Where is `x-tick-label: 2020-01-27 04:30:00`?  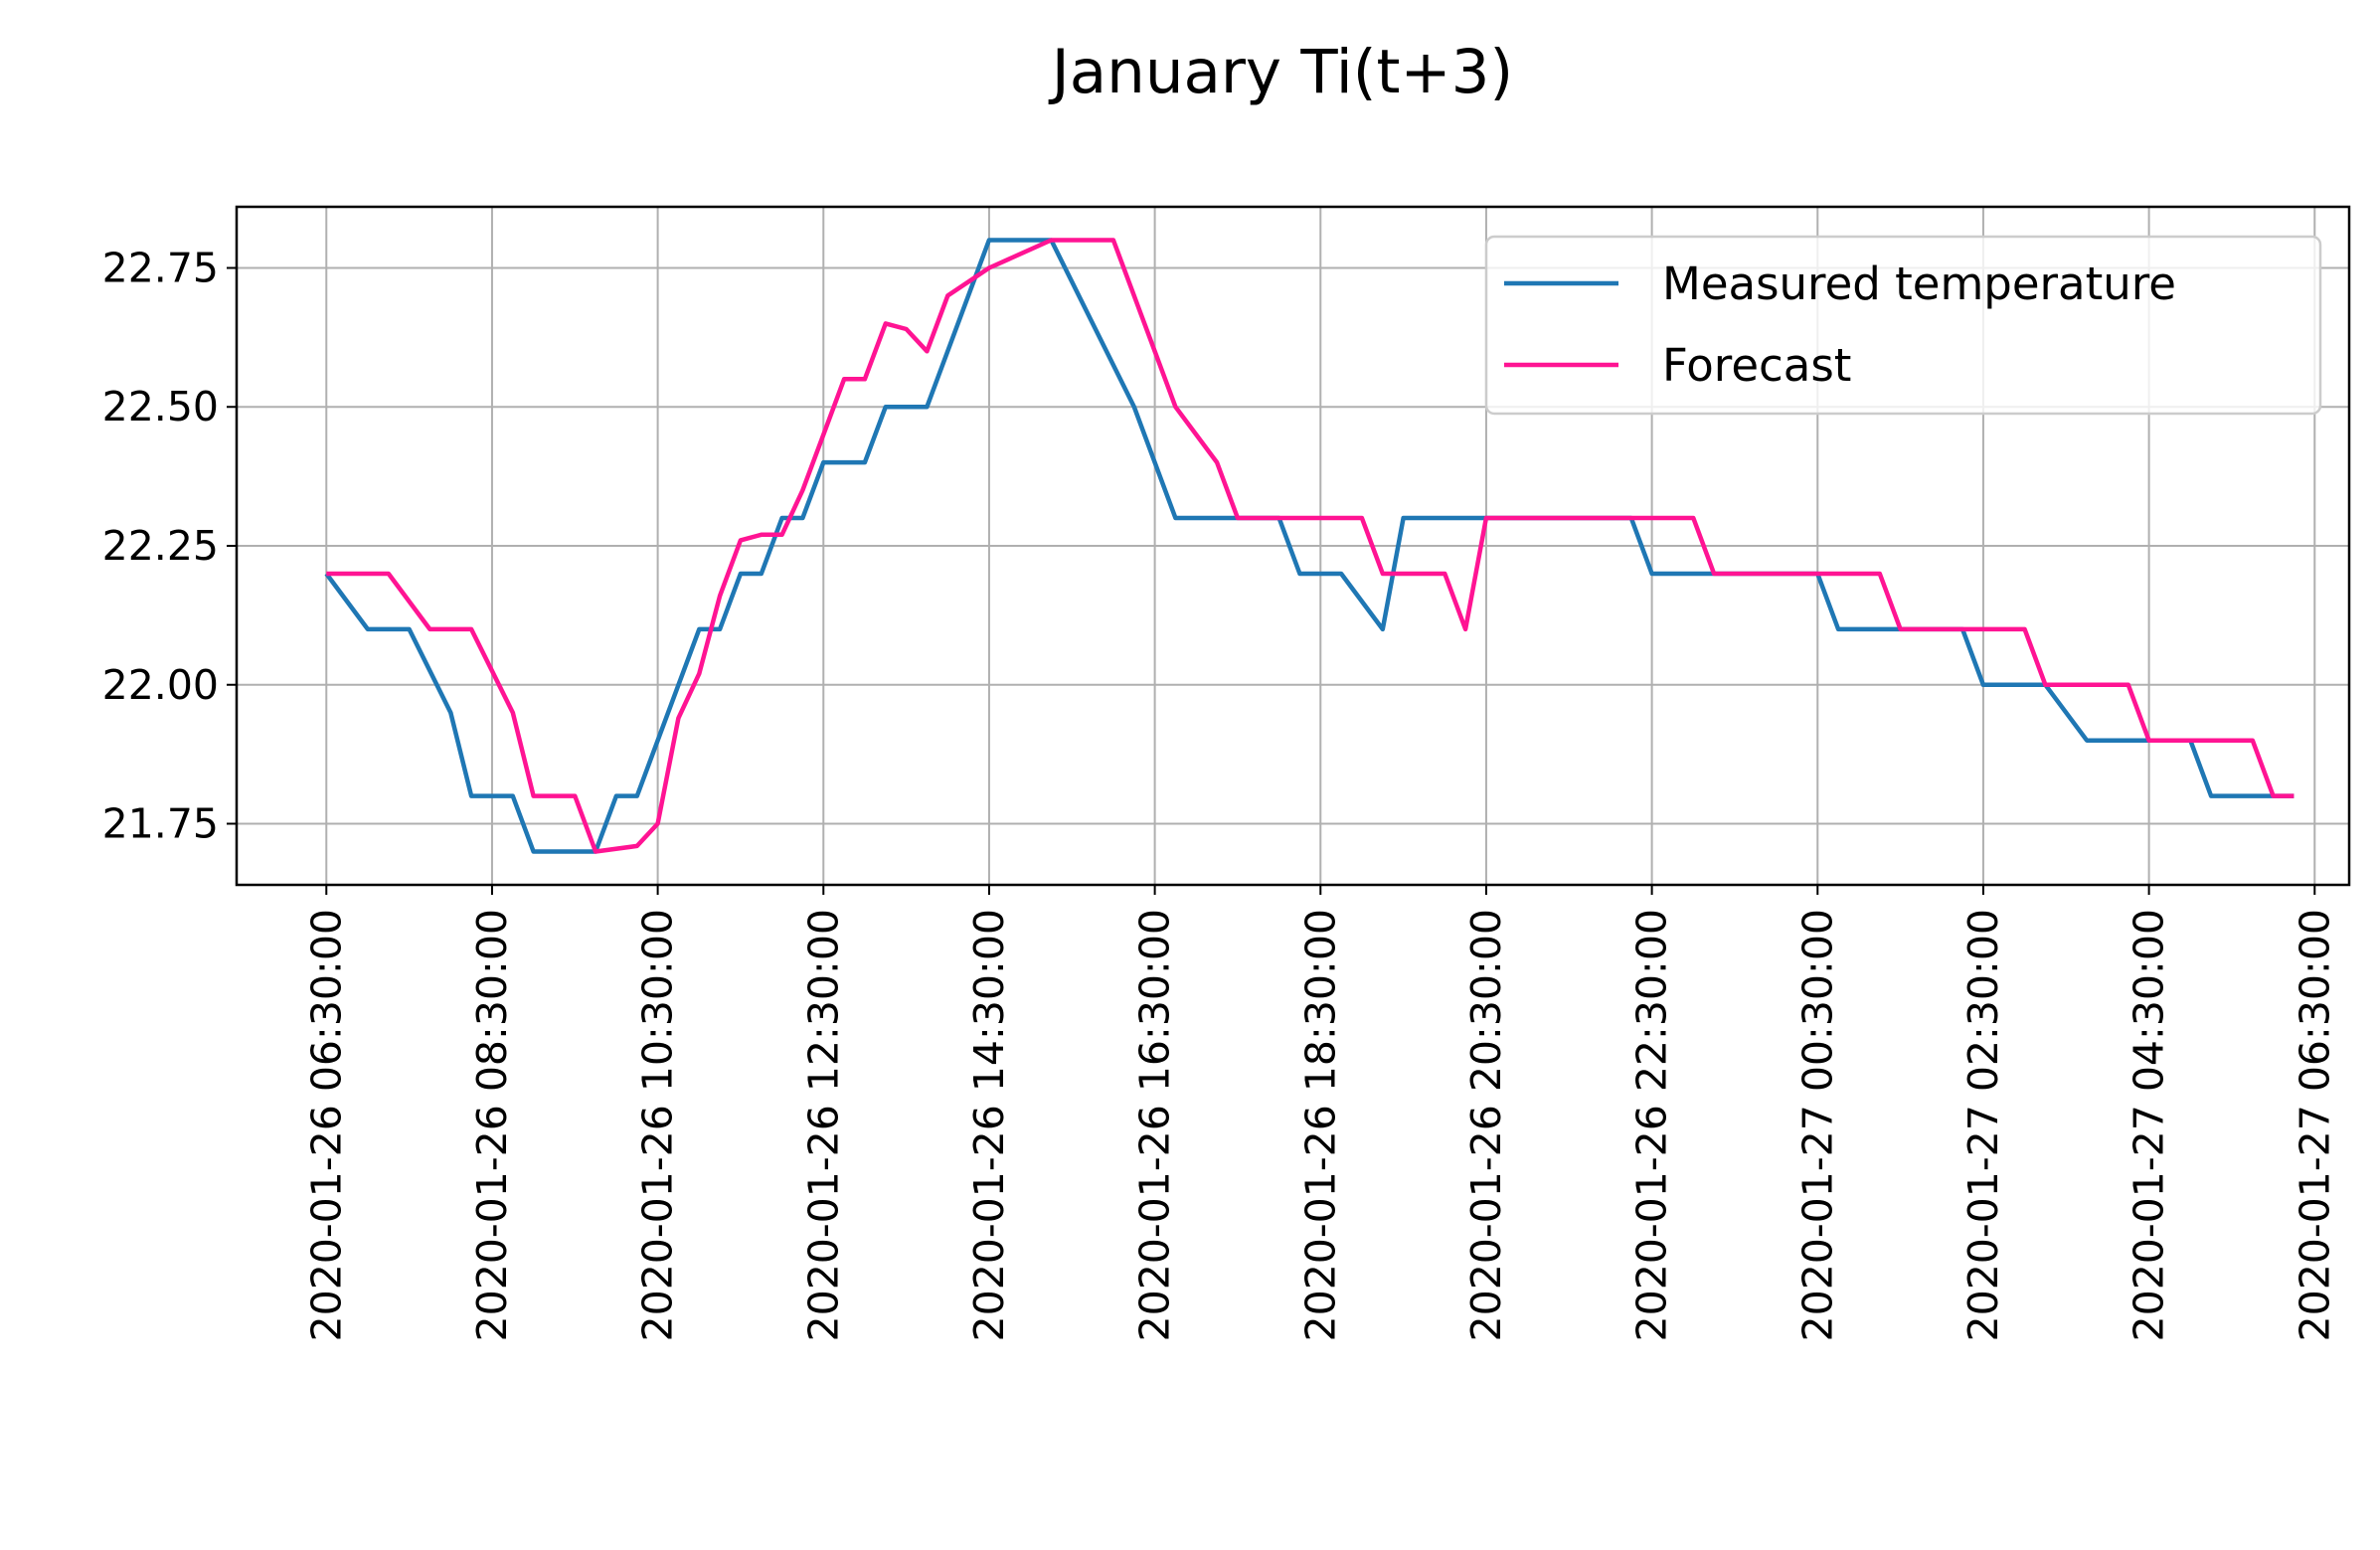 x-tick-label: 2020-01-27 04:30:00 is located at coordinates (2149, 1125).